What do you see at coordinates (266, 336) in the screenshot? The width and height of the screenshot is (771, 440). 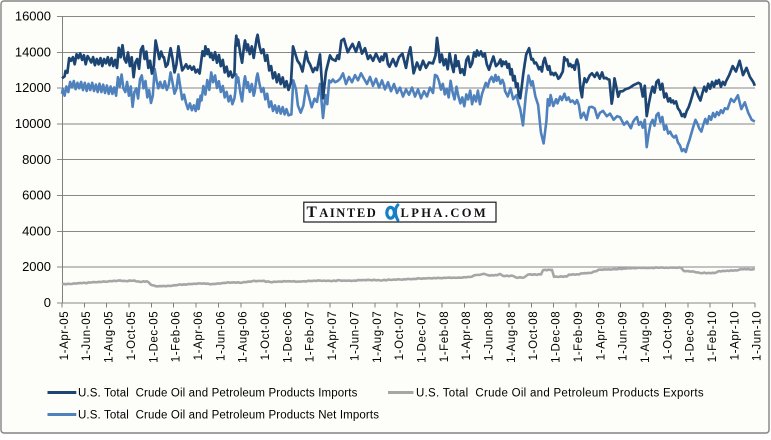 I see `svg-text: 1-Oct-06` at bounding box center [266, 336].